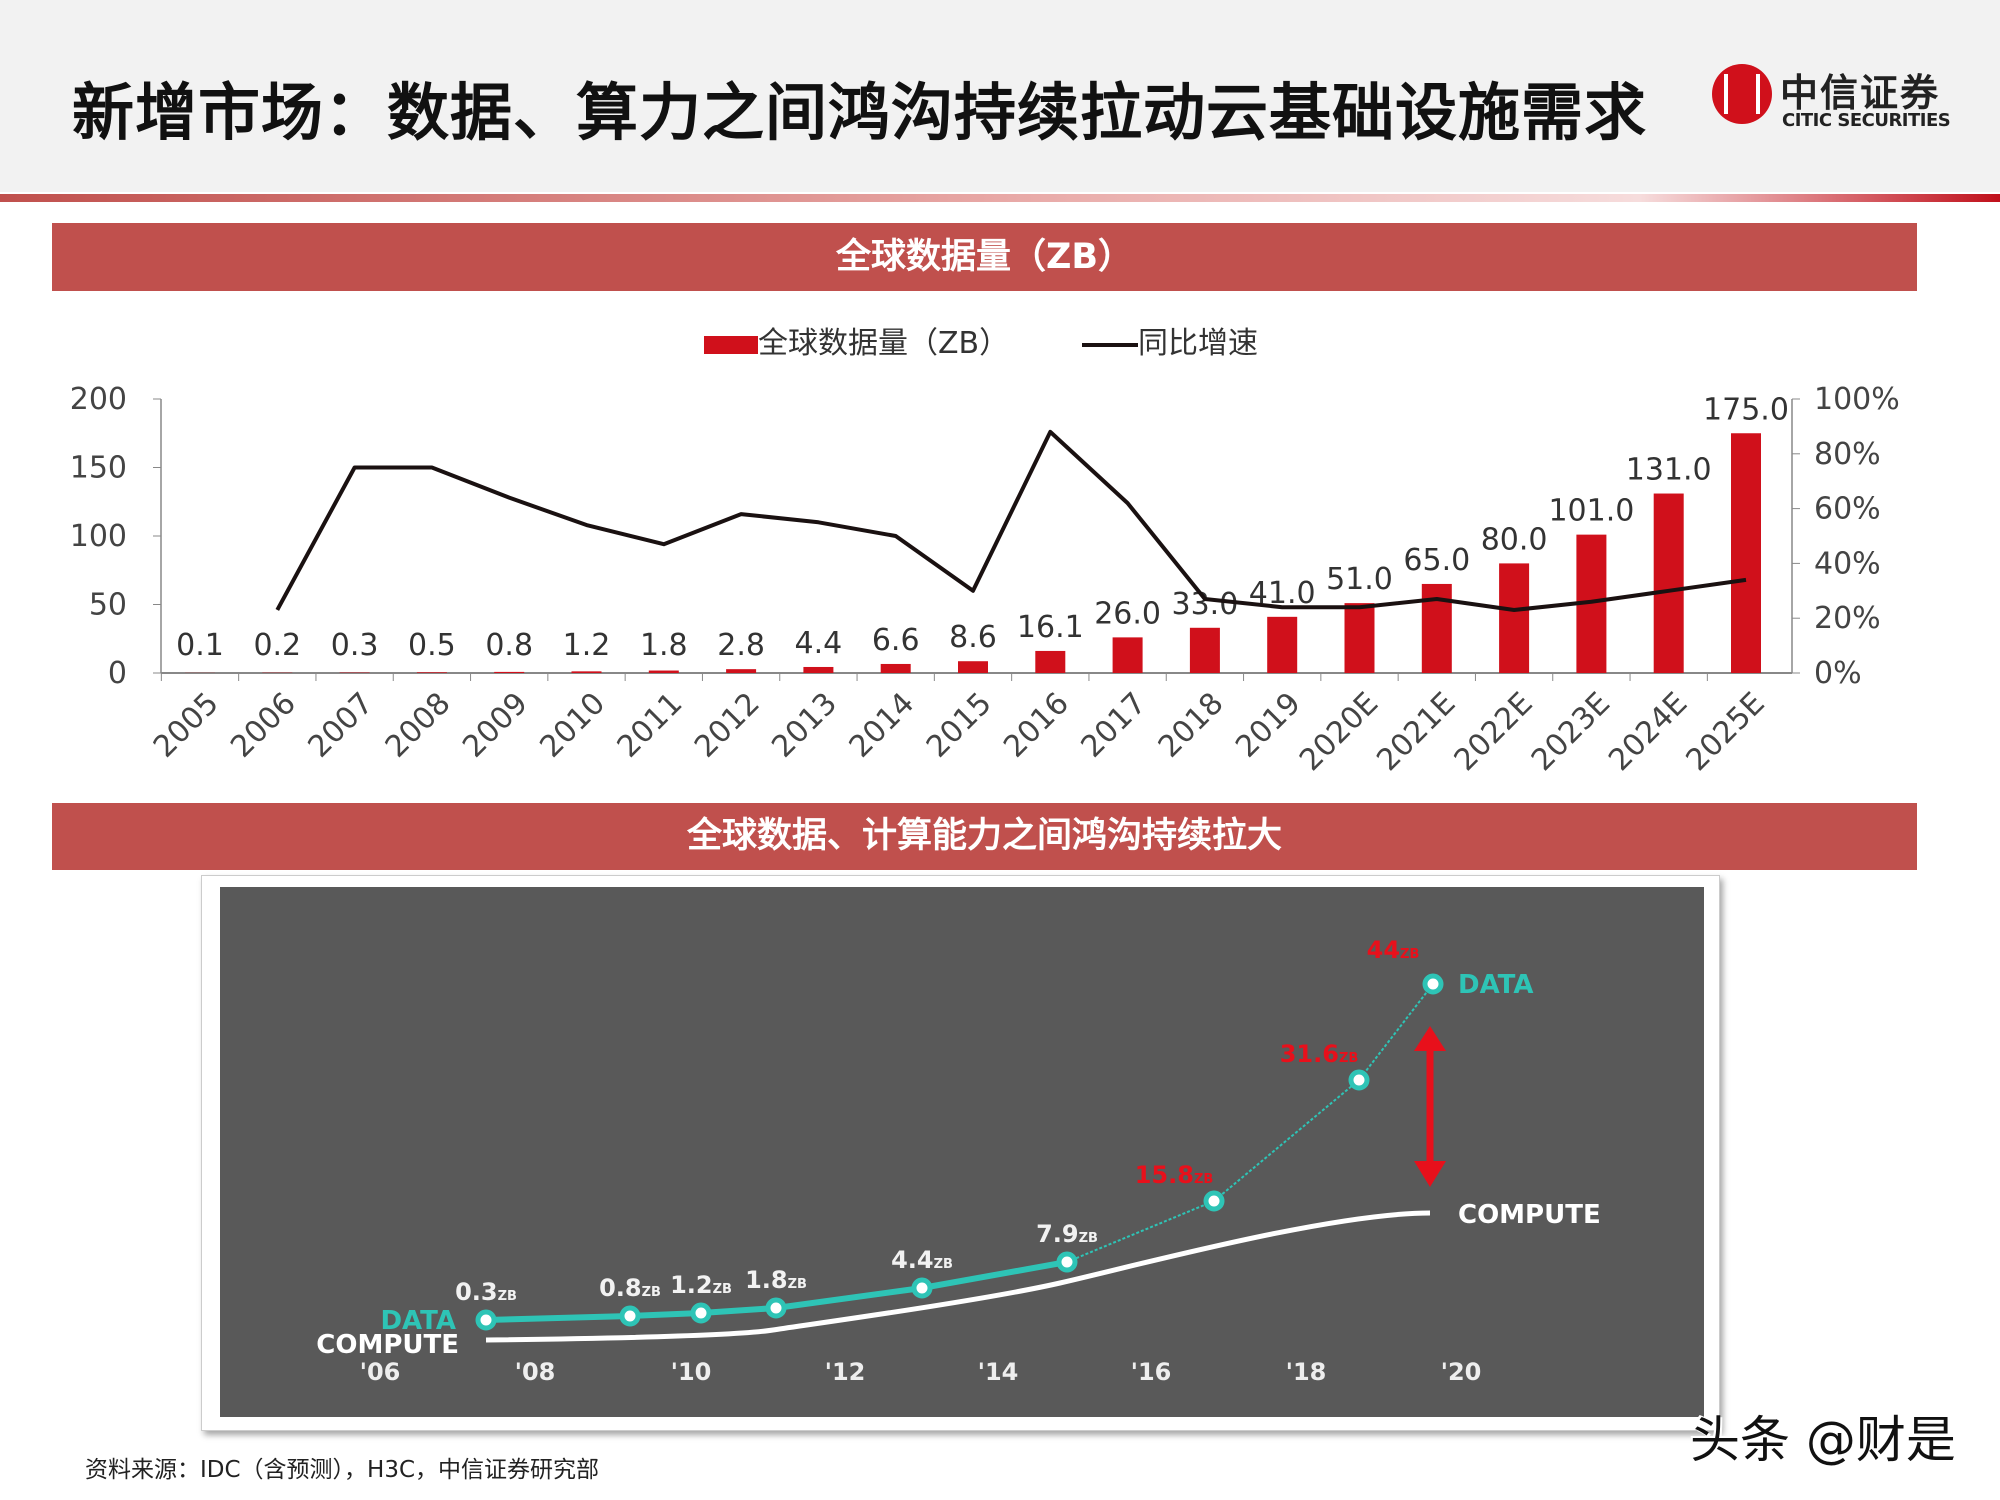  What do you see at coordinates (1514, 539) in the screenshot?
I see `bar-value-label: 80.0` at bounding box center [1514, 539].